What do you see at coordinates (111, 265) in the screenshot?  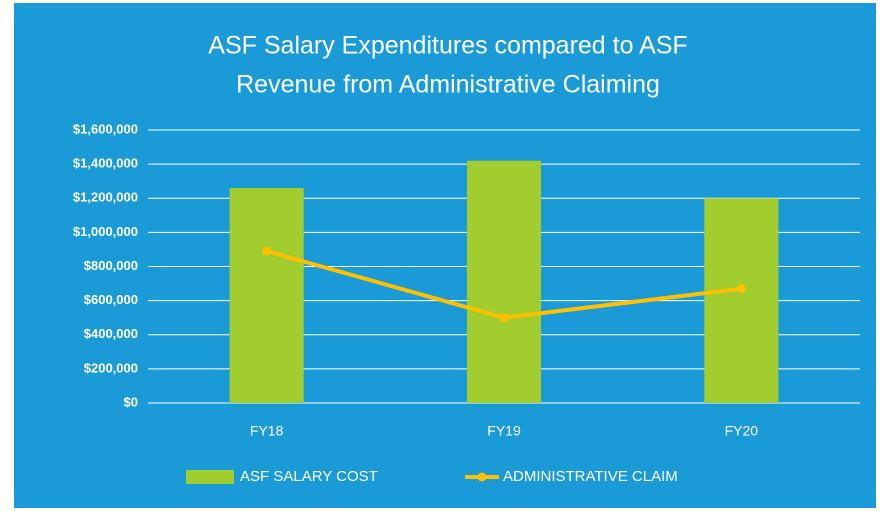 I see `y-tick-label: $800,000` at bounding box center [111, 265].